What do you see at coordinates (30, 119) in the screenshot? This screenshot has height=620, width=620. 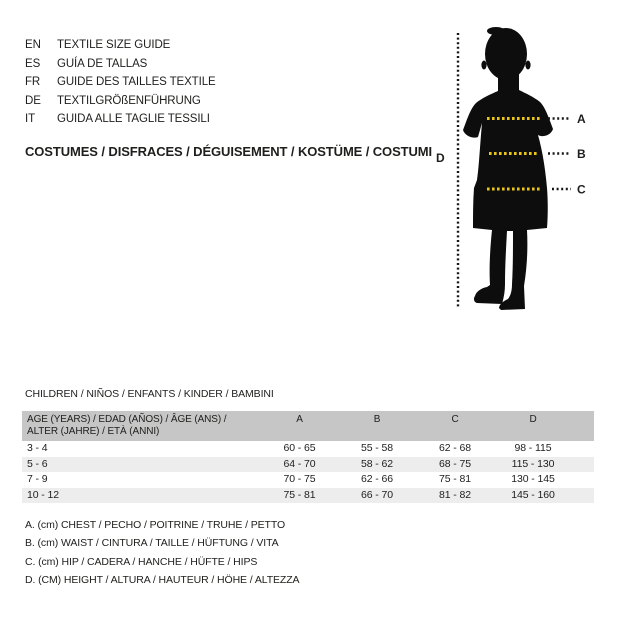 I see `language-code: IT` at bounding box center [30, 119].